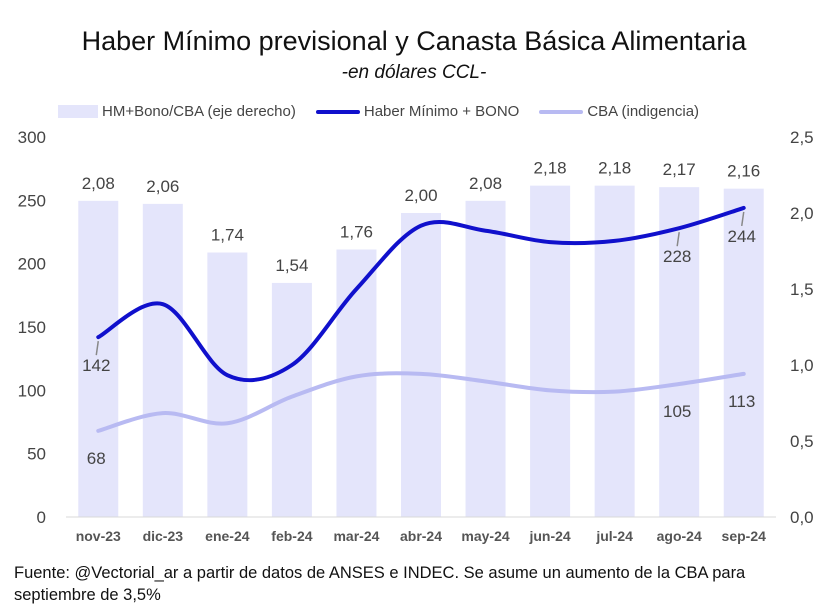  What do you see at coordinates (32, 200) in the screenshot?
I see `y-left-tick-label: 250` at bounding box center [32, 200].